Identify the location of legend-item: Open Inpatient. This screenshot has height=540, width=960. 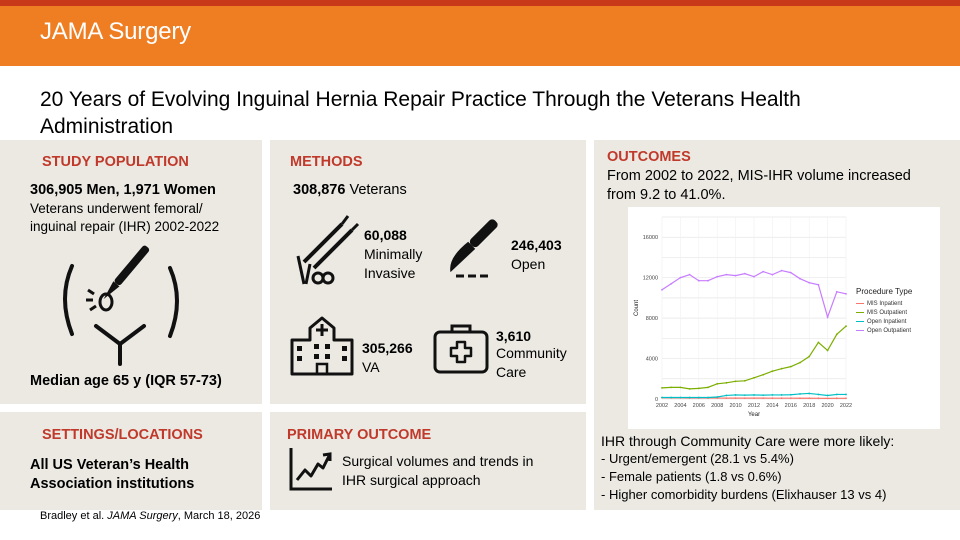
(881, 322).